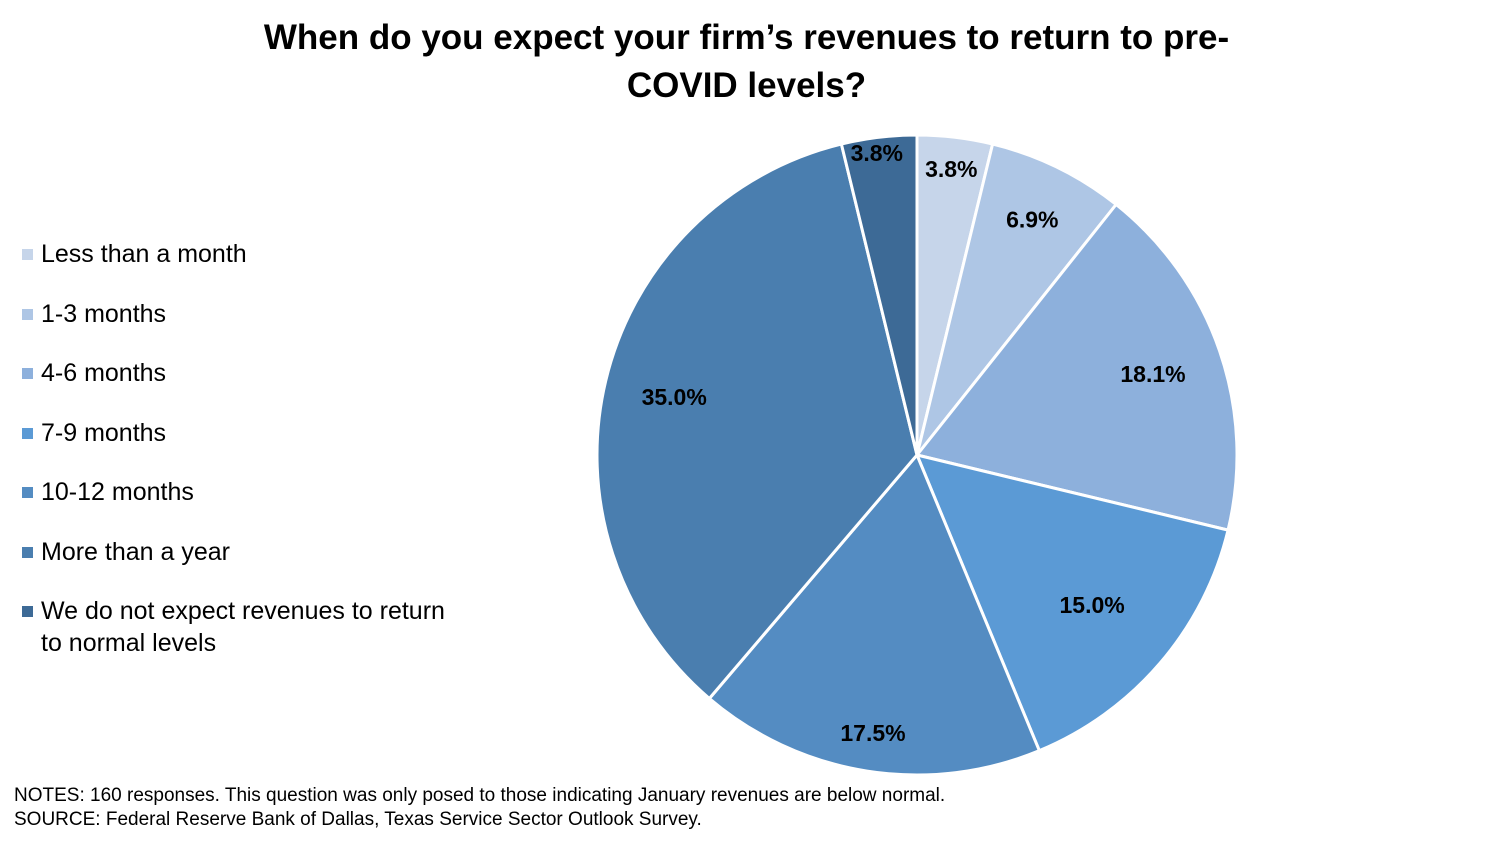  I want to click on legend-item: 4-6 months, so click(266, 373).